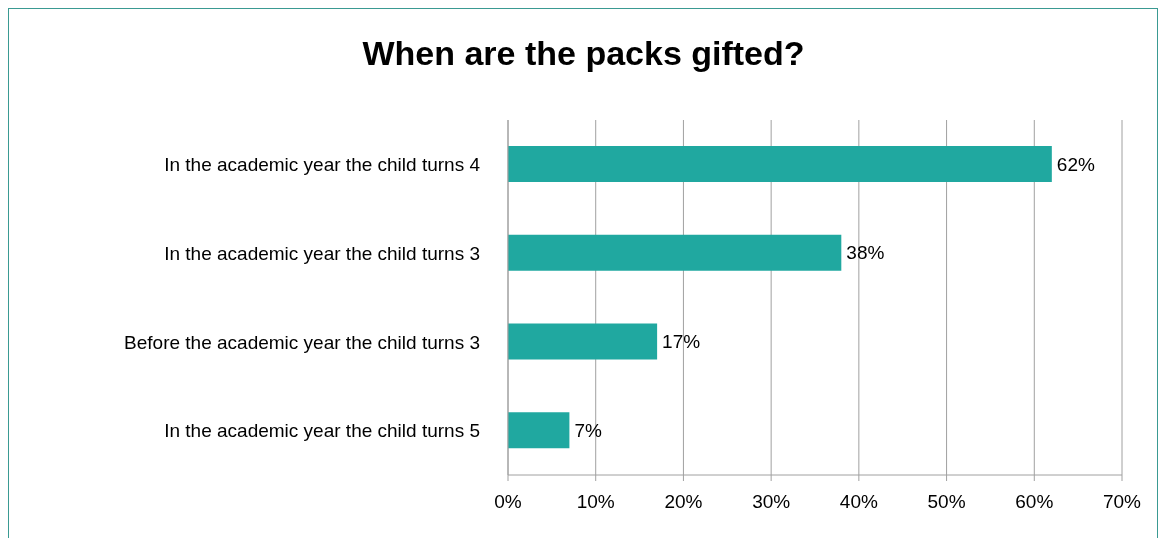 The height and width of the screenshot is (538, 1167). What do you see at coordinates (946, 502) in the screenshot?
I see `x-tick-label: 50%` at bounding box center [946, 502].